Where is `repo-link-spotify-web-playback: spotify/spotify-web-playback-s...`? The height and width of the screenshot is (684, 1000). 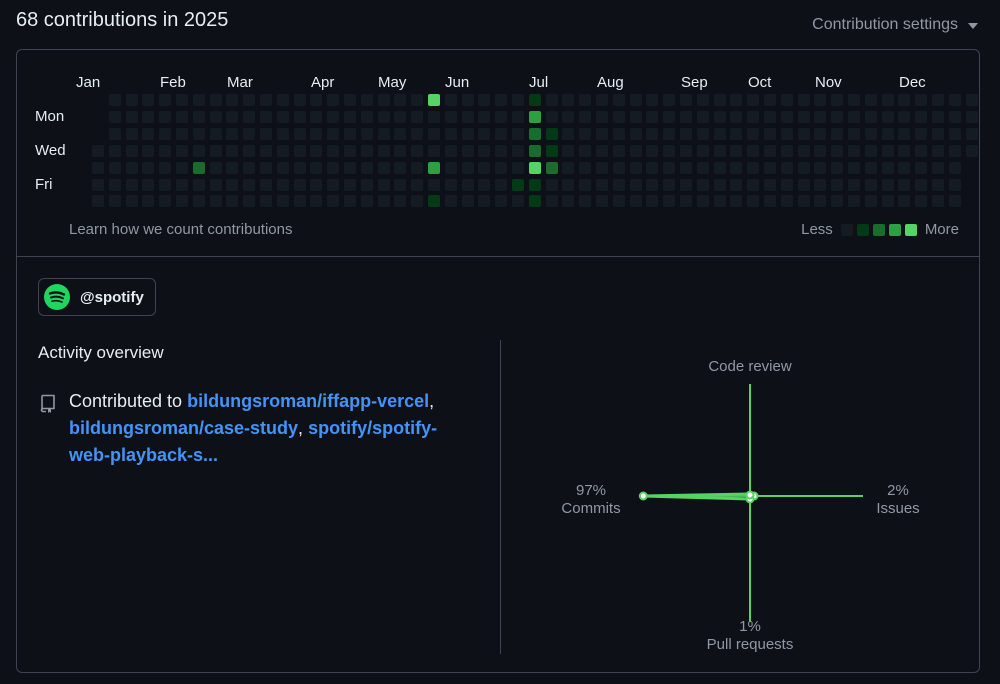 repo-link-spotify-web-playback: spotify/spotify-web-playback-s... is located at coordinates (253, 441).